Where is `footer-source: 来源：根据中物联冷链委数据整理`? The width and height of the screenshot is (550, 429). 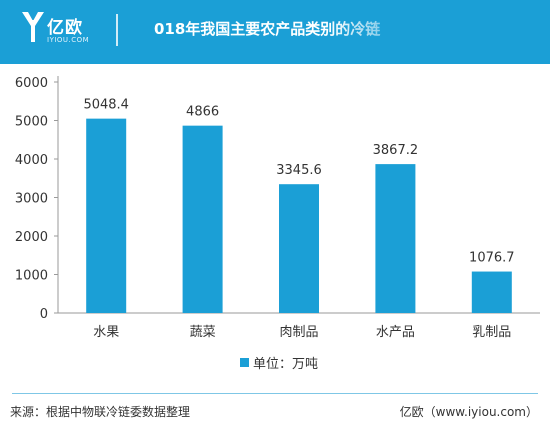 footer-source: 来源：根据中物联冷链委数据整理 is located at coordinates (100, 412).